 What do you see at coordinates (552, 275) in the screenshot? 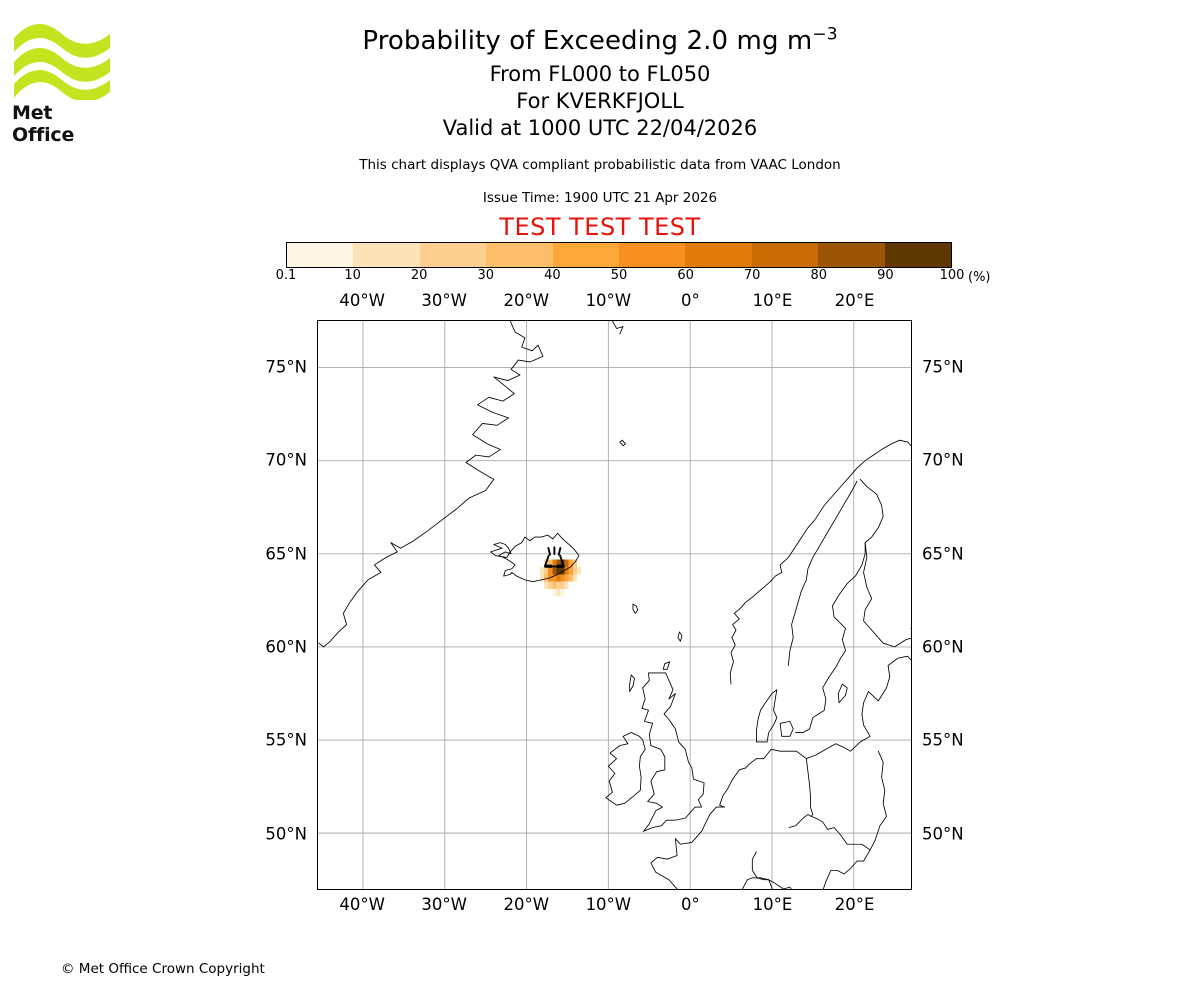
I see `colorbar-tick-40: 40` at bounding box center [552, 275].